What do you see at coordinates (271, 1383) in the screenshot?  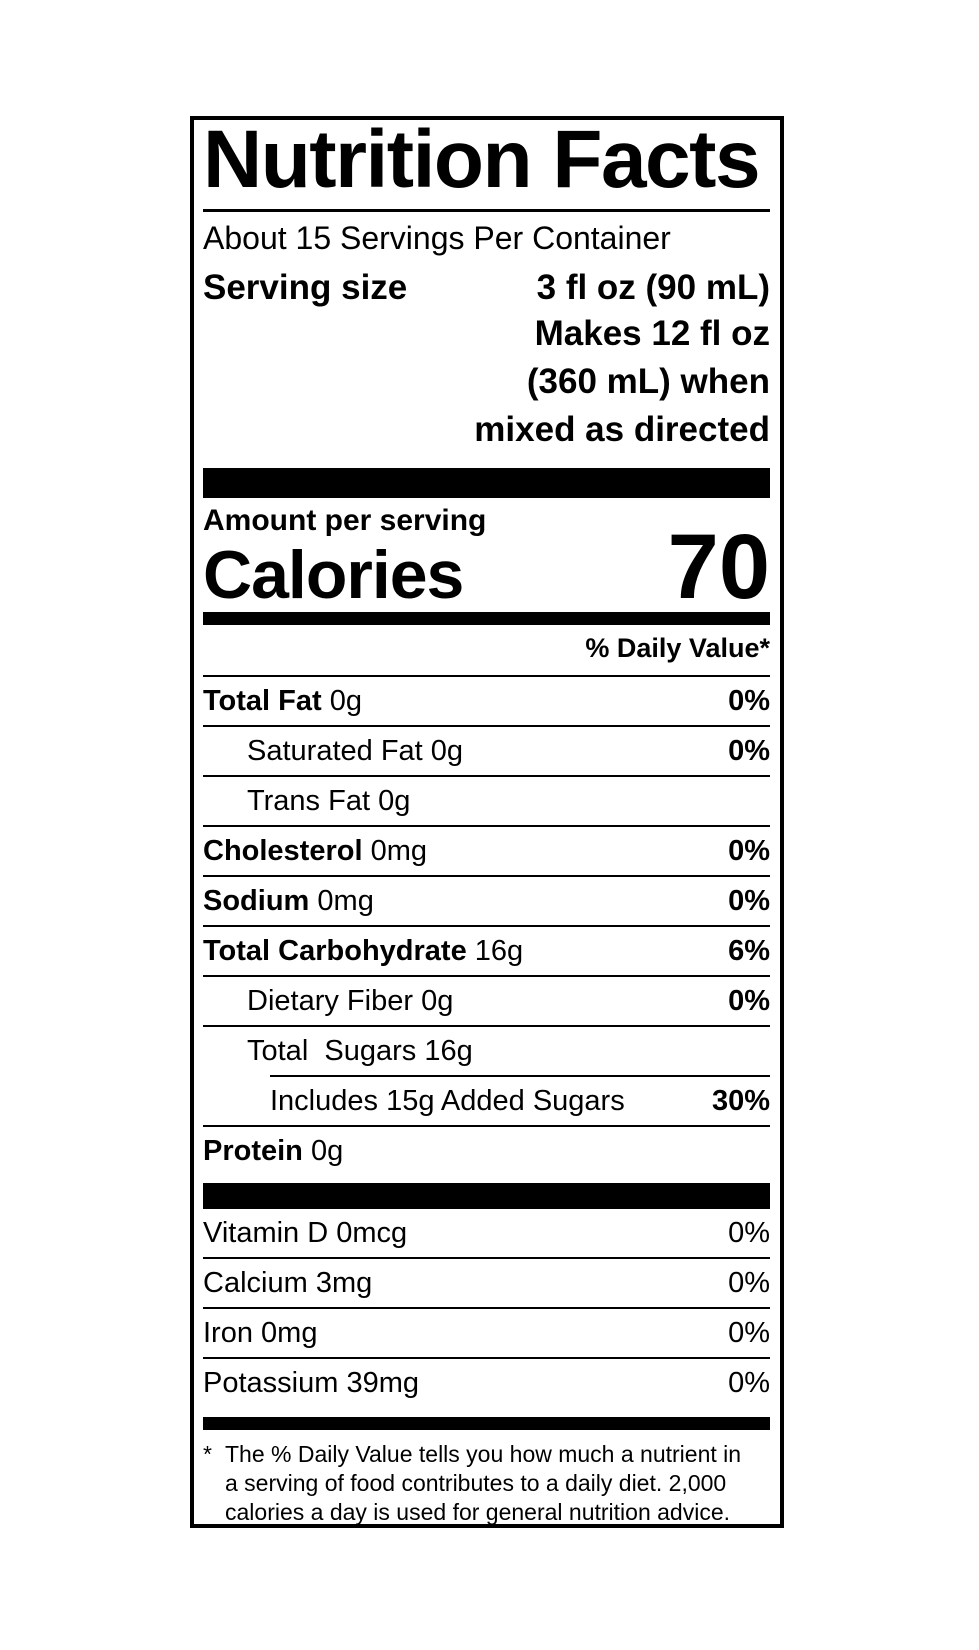 I see `nutrient-name: Potassium` at bounding box center [271, 1383].